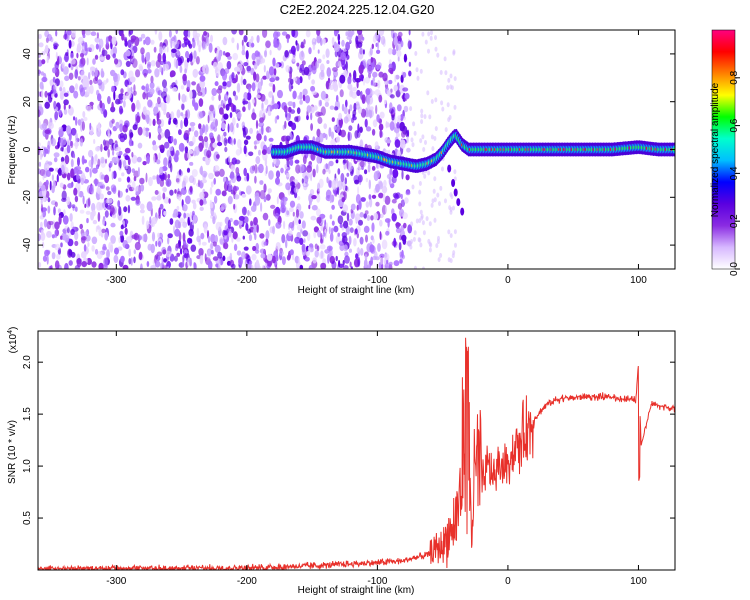  What do you see at coordinates (27, 466) in the screenshot?
I see `snr-y-tick-label: 1.0` at bounding box center [27, 466].